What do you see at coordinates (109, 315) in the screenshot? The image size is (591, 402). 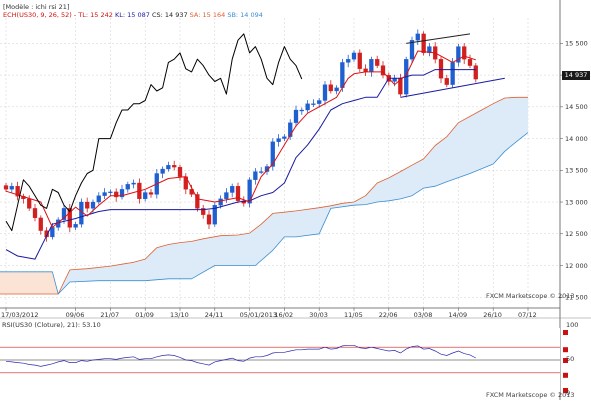 I see `x-tick-label: 21/07` at bounding box center [109, 315].